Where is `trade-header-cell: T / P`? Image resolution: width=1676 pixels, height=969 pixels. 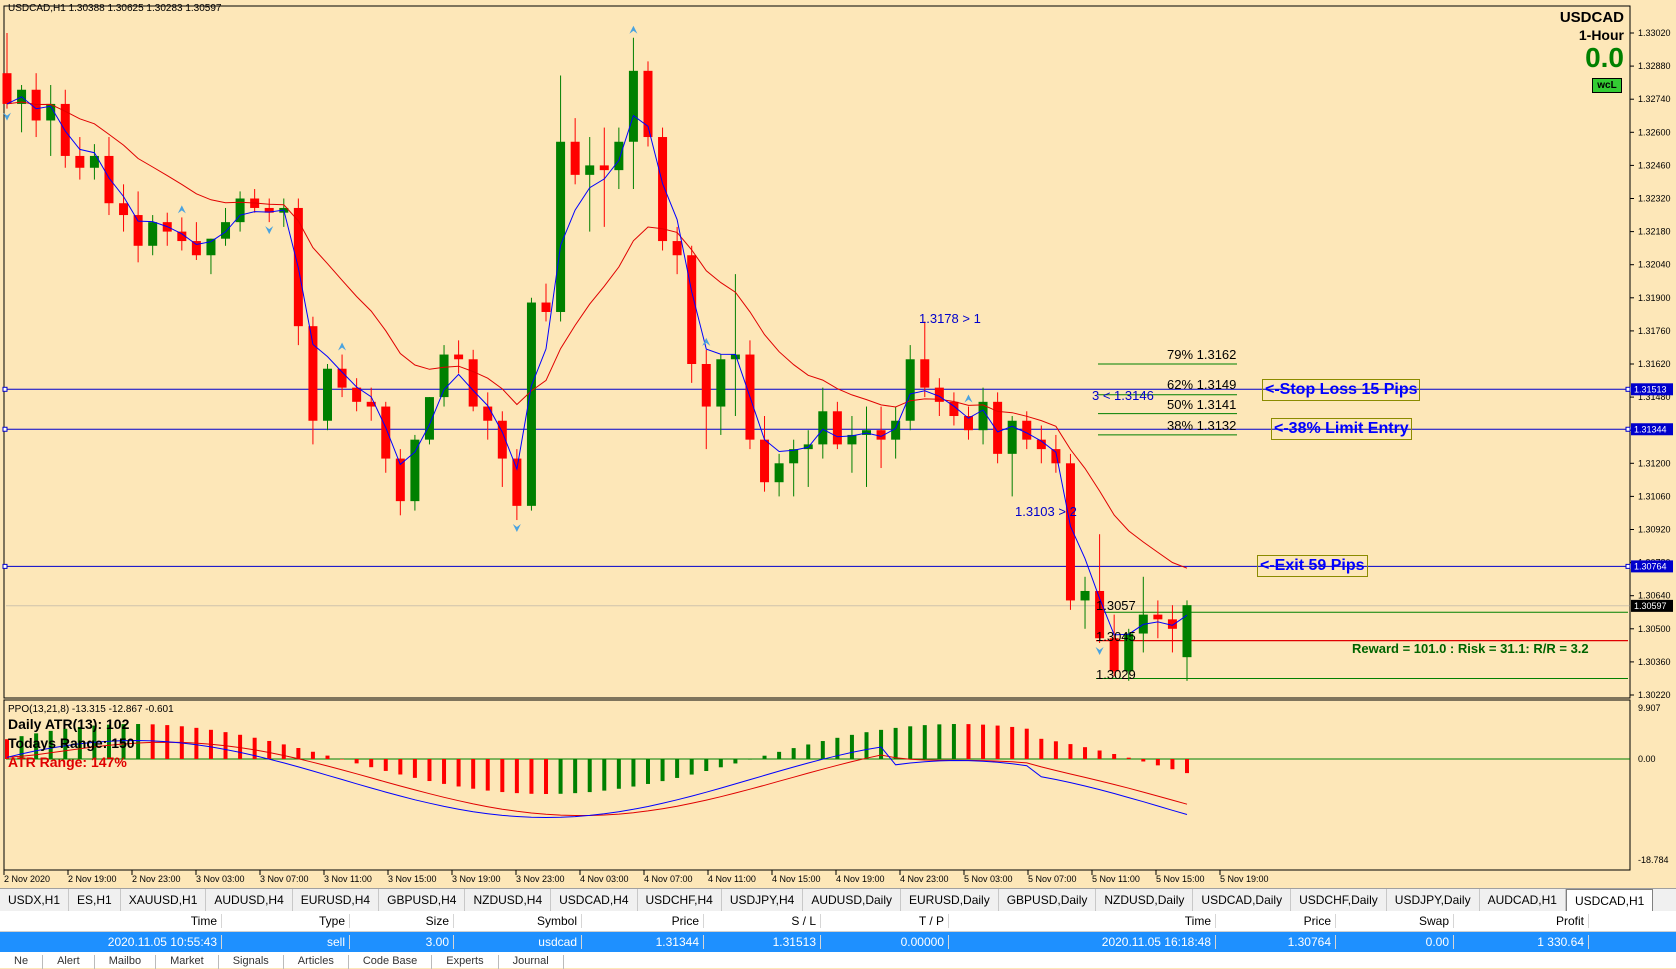
trade-header-cell: T / P is located at coordinates (885, 921).